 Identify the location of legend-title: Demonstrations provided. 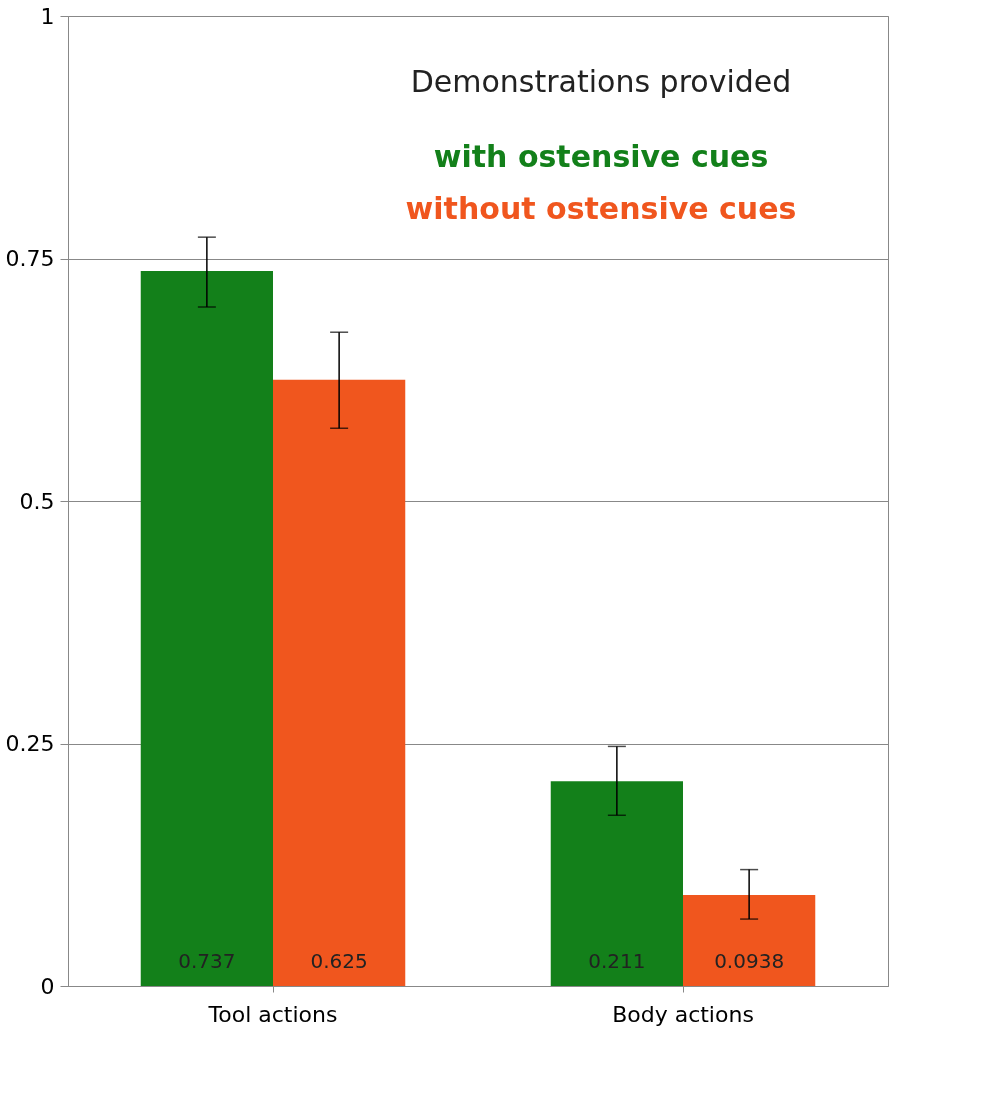
(601, 81).